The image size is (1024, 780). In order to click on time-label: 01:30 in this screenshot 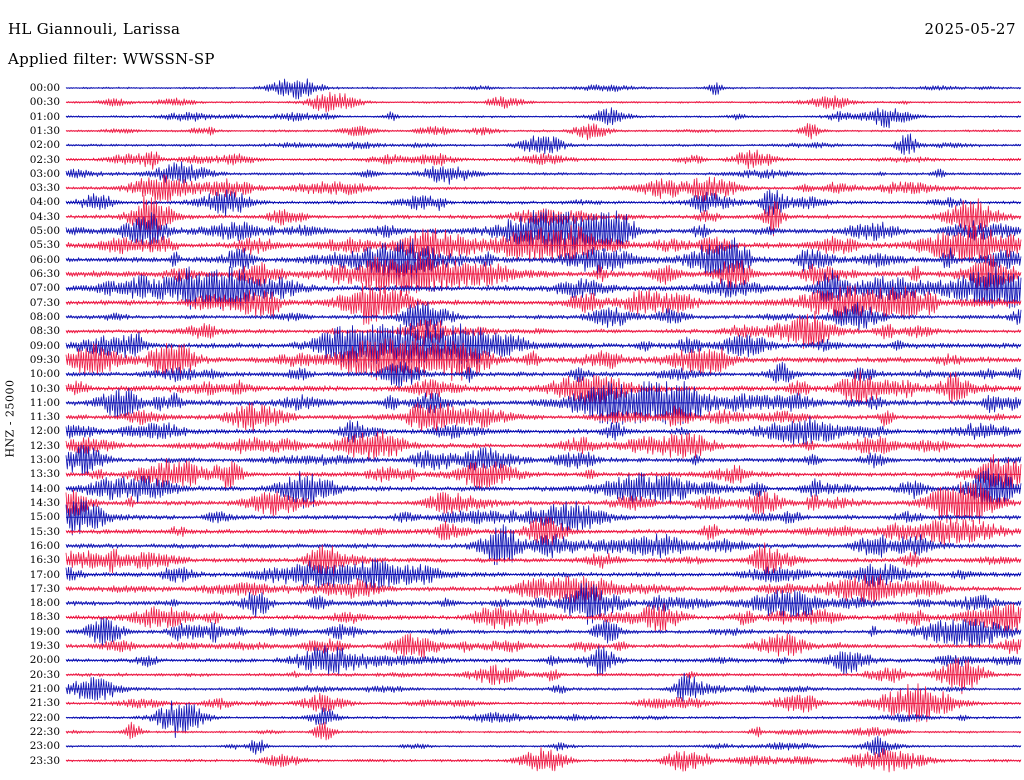, I will do `click(44, 130)`.